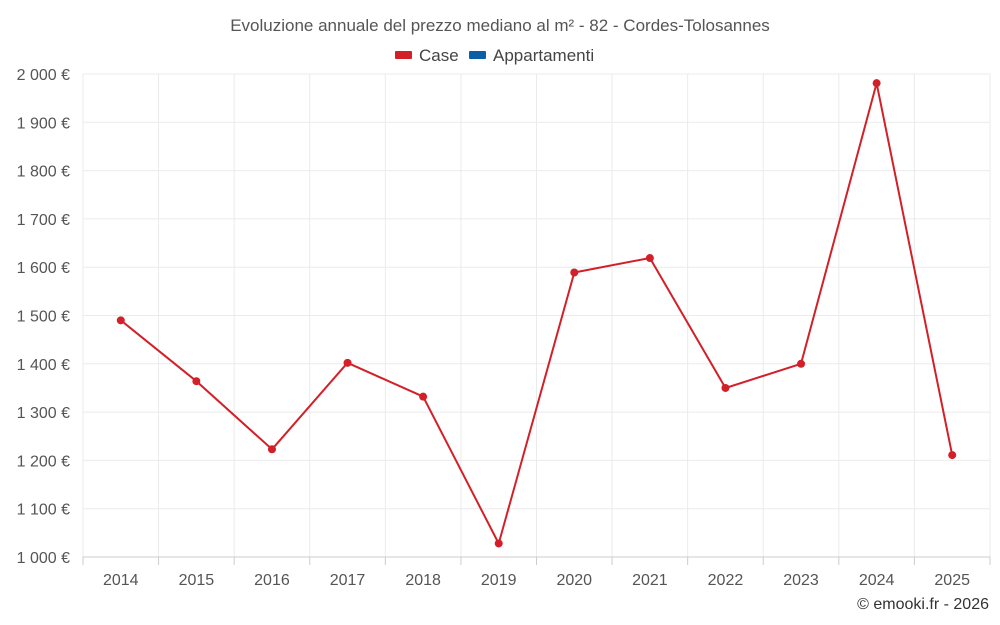 The image size is (1000, 625). Describe the element at coordinates (43, 510) in the screenshot. I see `y-tick-label: 1 100 €` at that location.